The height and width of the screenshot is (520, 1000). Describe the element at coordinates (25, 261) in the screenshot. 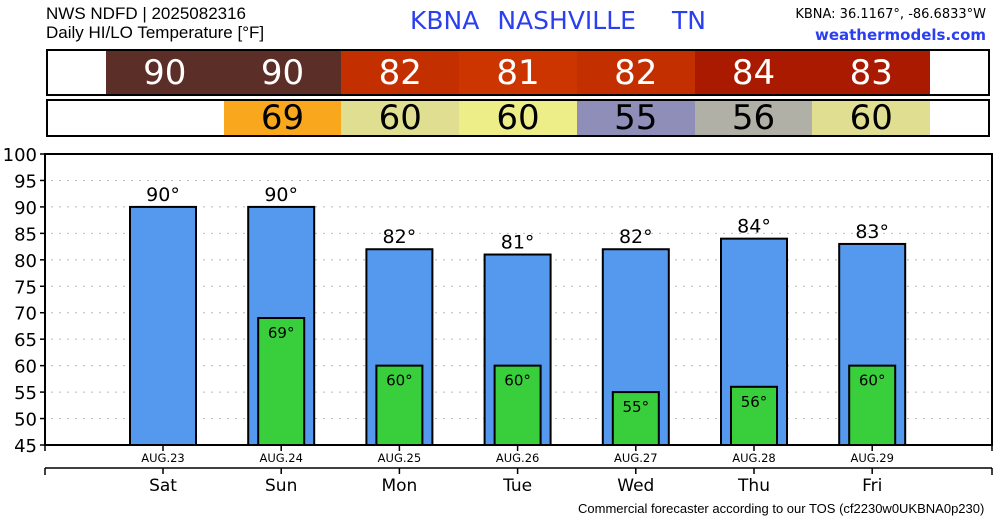

I see `y-tick-label: 80` at that location.